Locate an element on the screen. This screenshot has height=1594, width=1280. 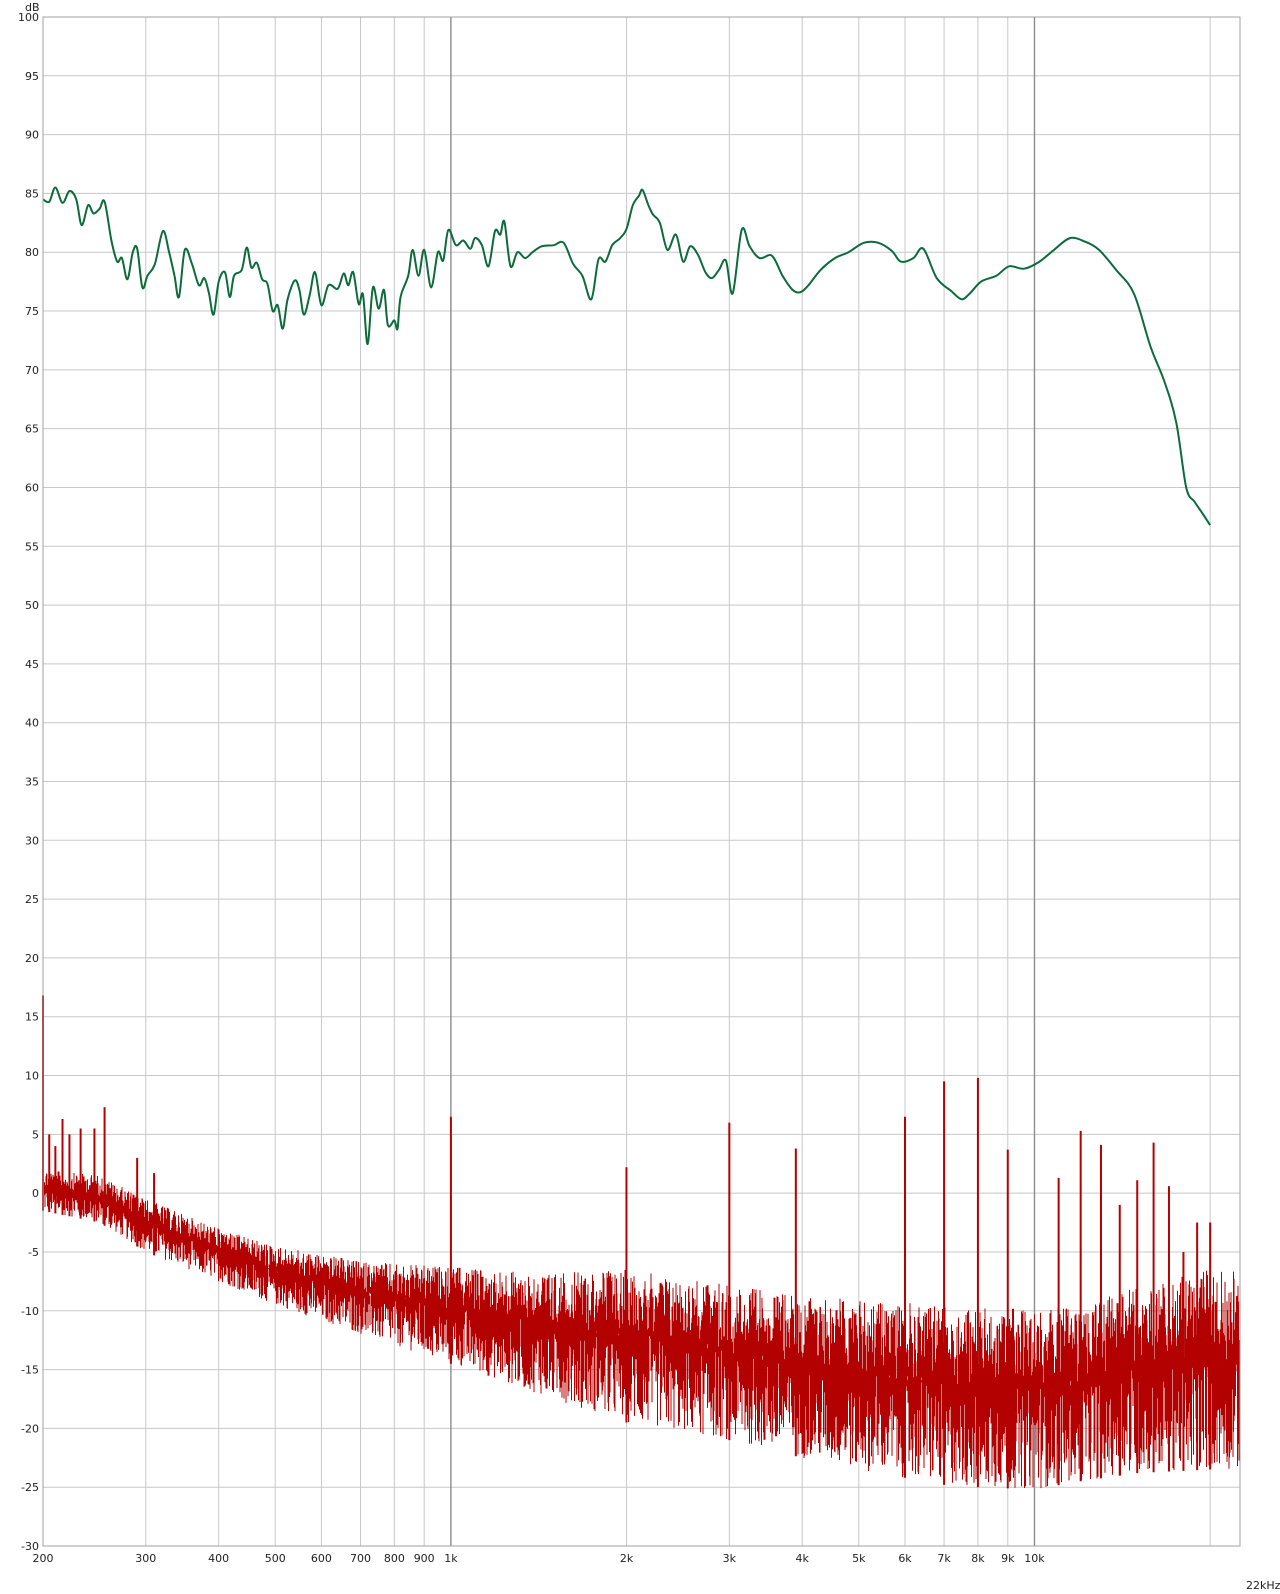
y-tick-label: 75 is located at coordinates (32, 311).